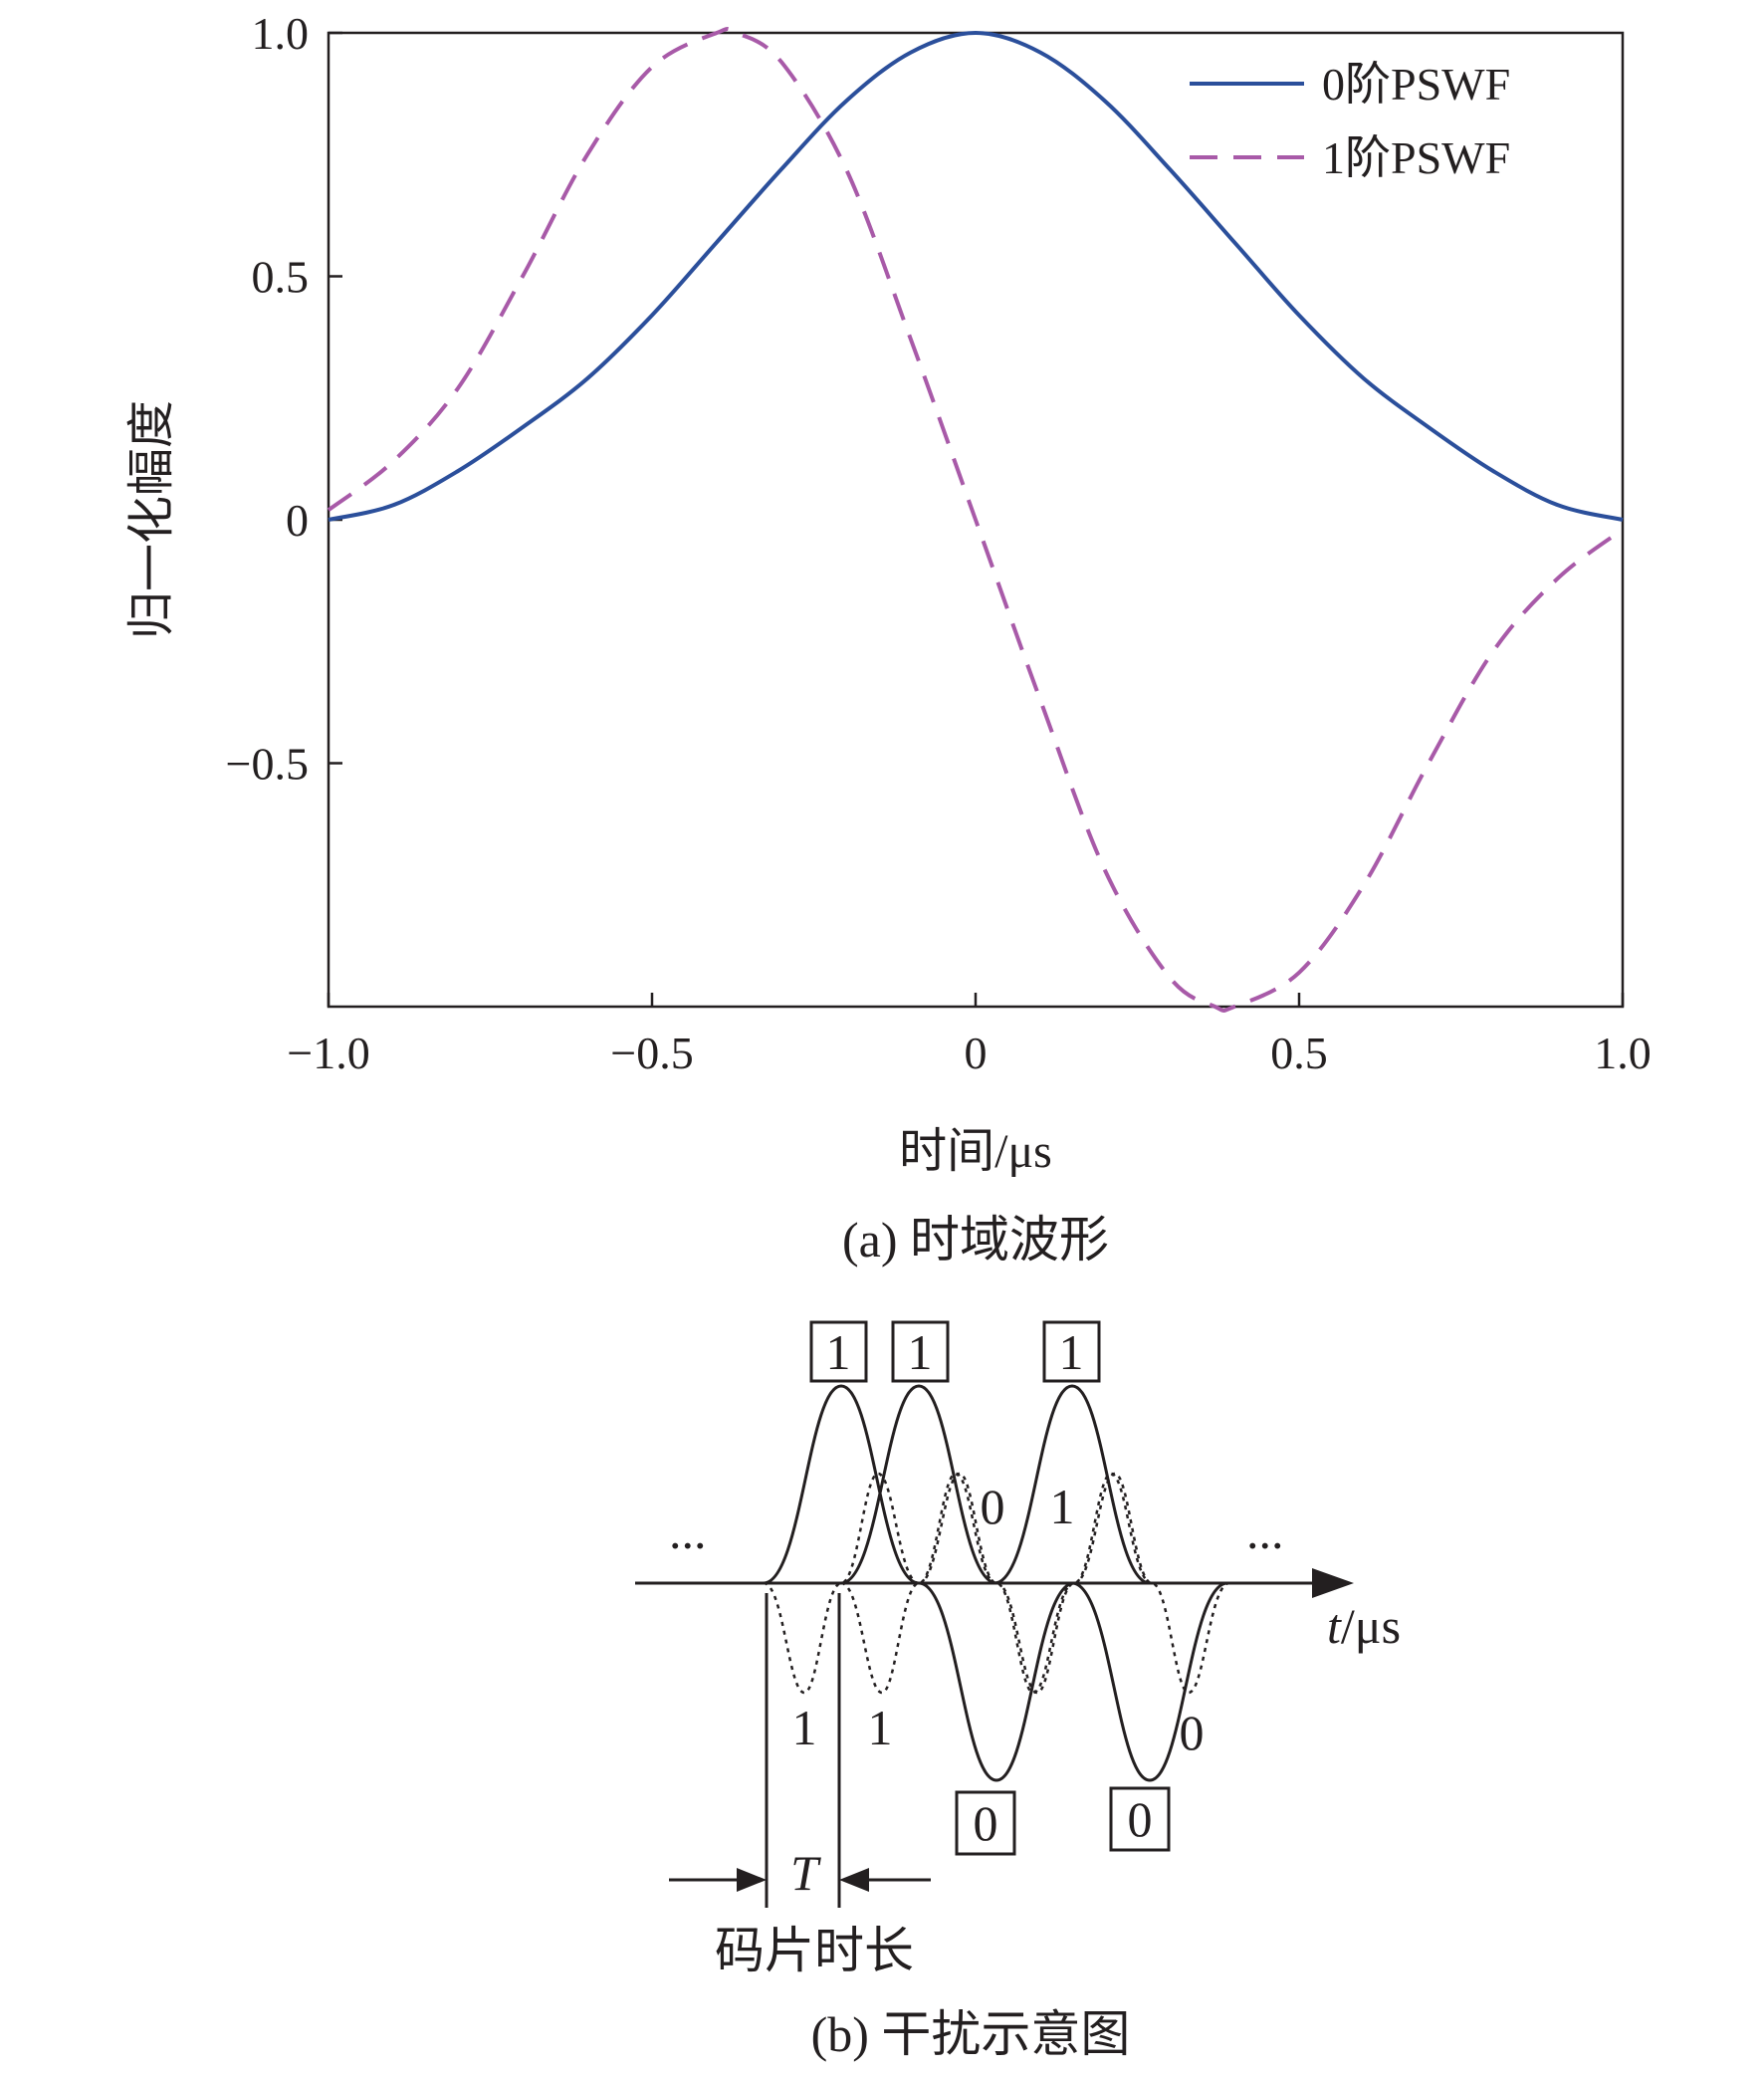 Image resolution: width=1764 pixels, height=2075 pixels. Describe the element at coordinates (1299, 1053) in the screenshot. I see `x-tick-label: 0.5` at that location.